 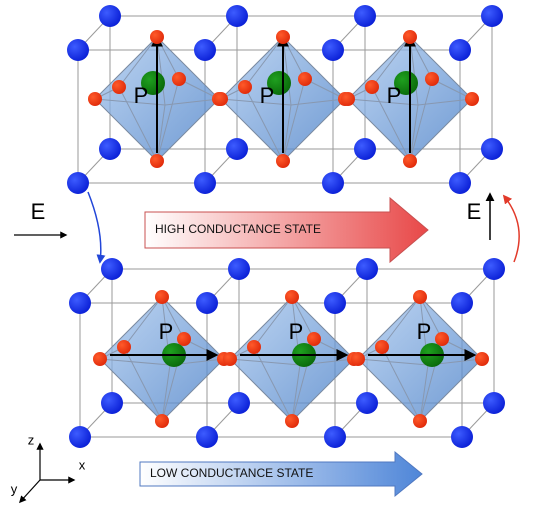 What do you see at coordinates (31, 439) in the screenshot?
I see `axis-label: z` at bounding box center [31, 439].